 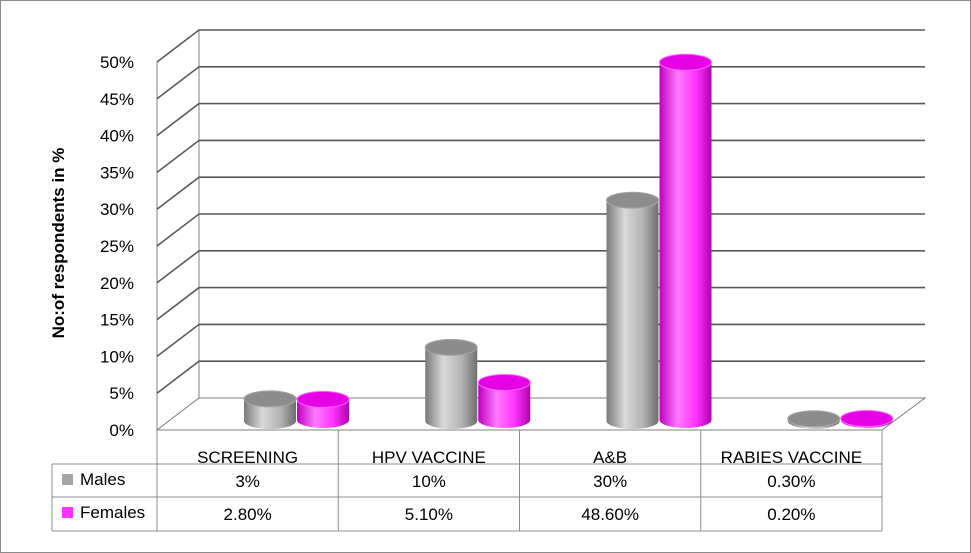 I want to click on y-tick-label: 20%, so click(x=117, y=283).